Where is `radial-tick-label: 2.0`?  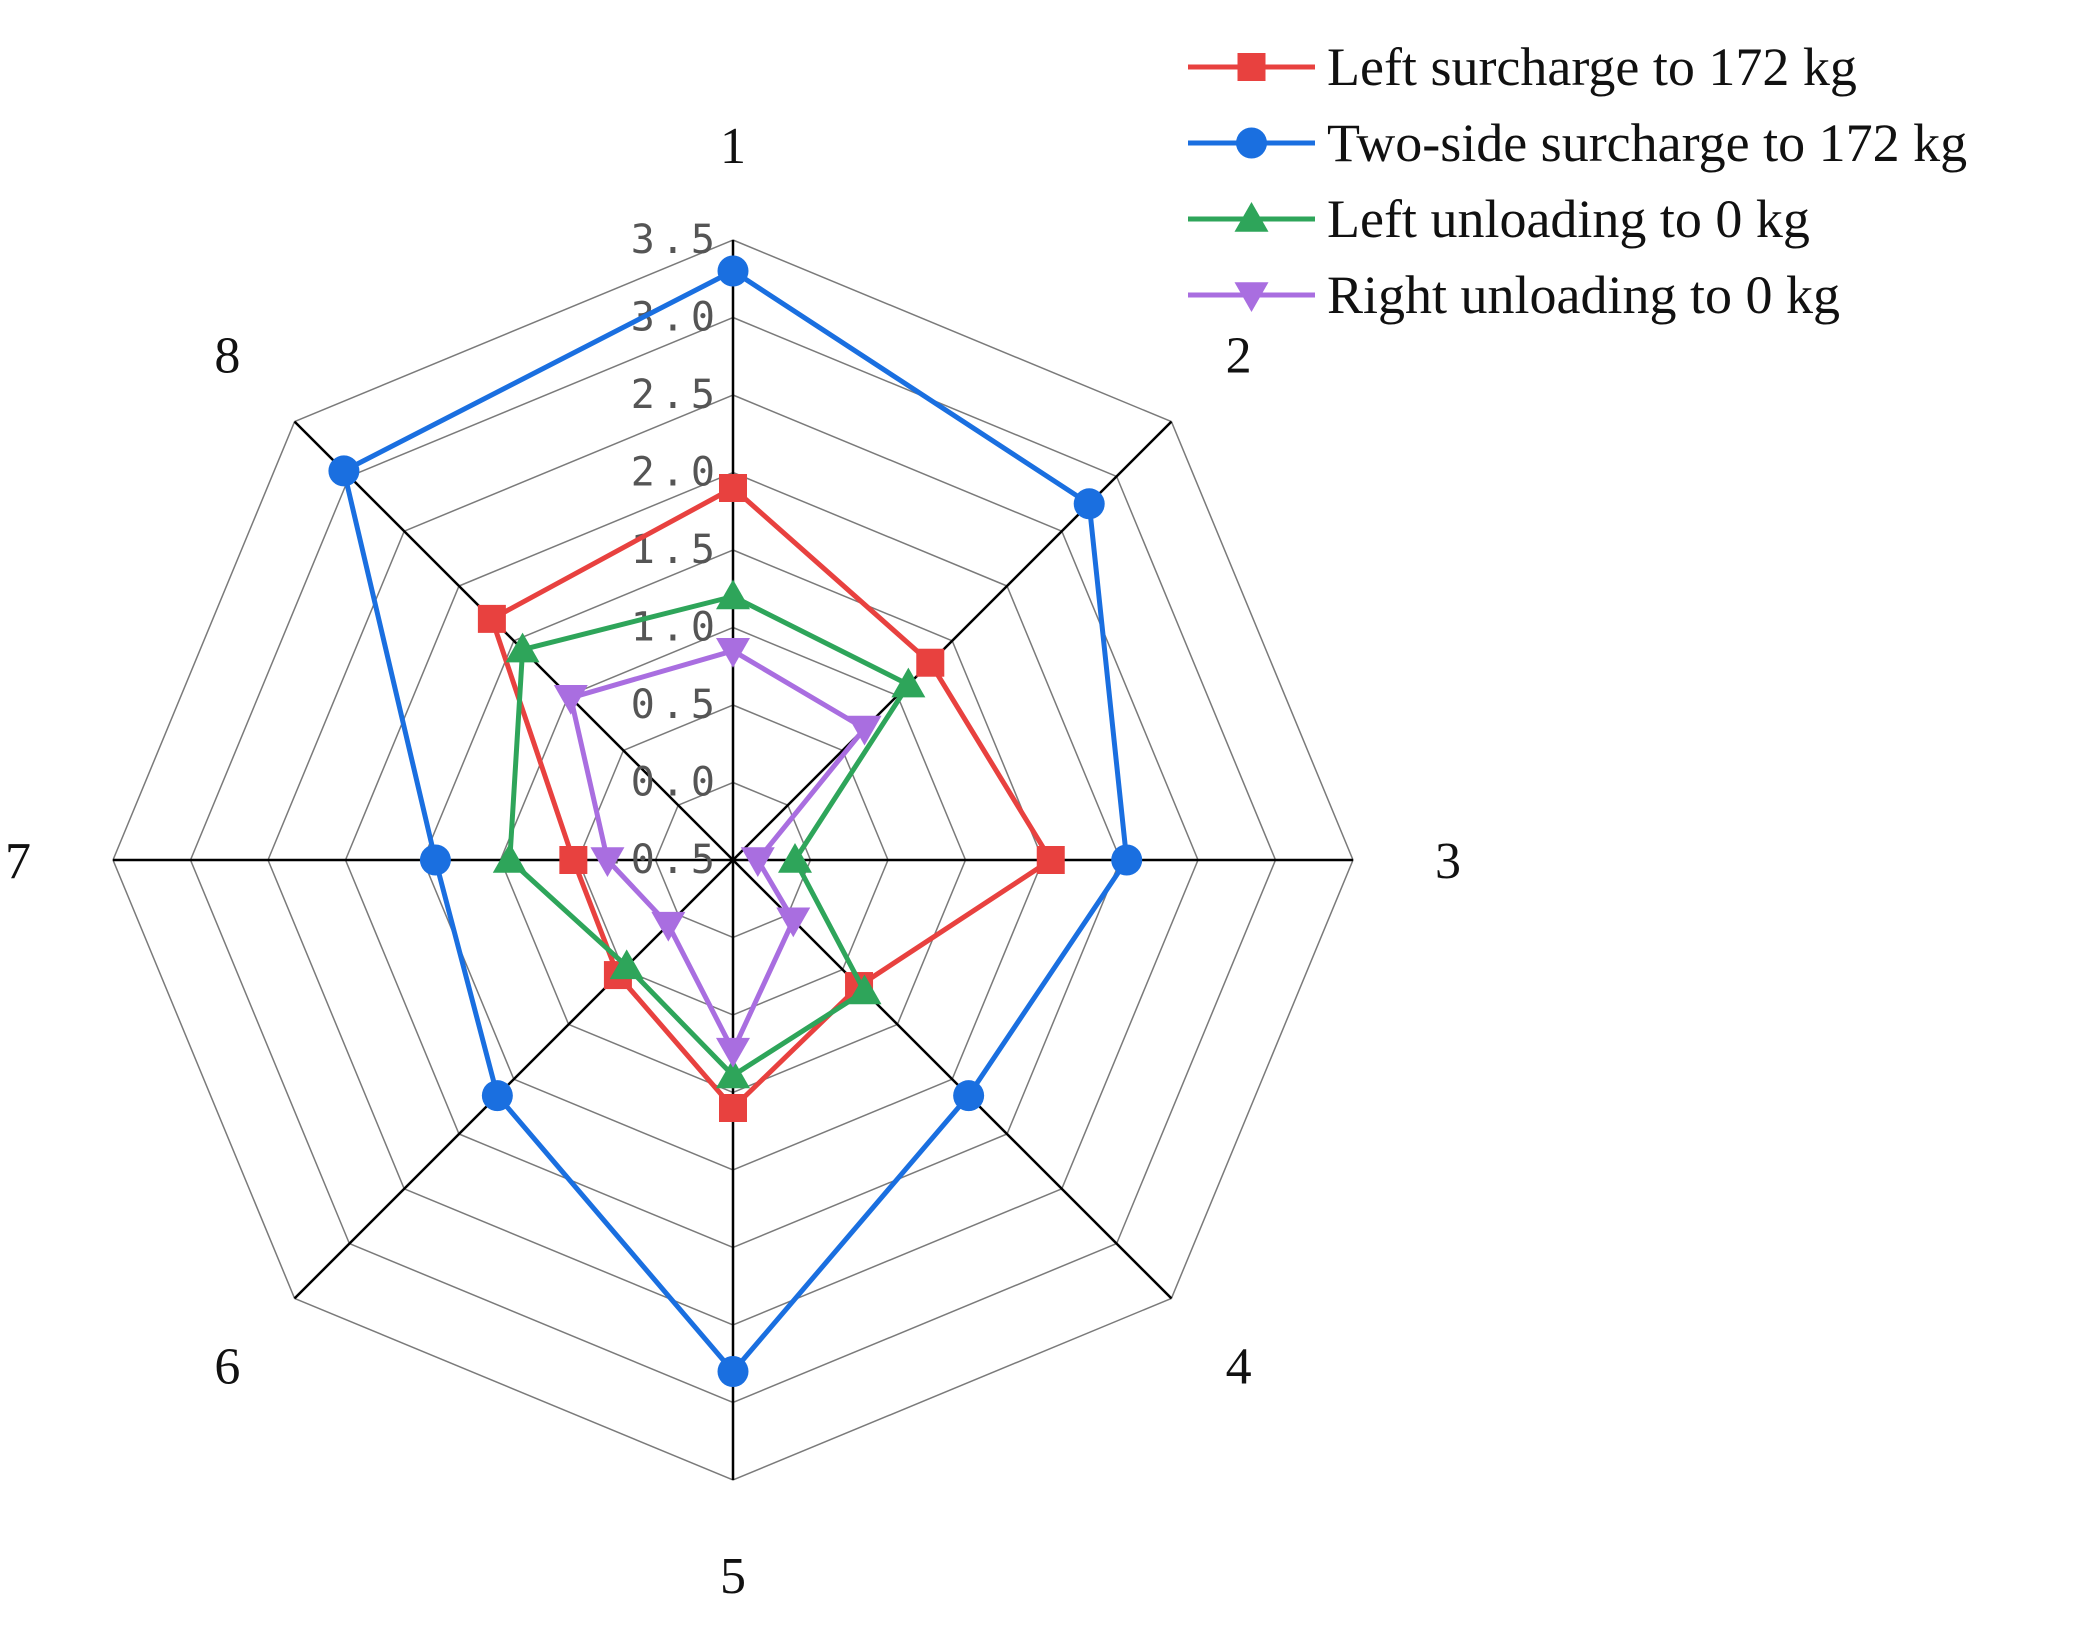
radial-tick-label: 2.0 is located at coordinates (676, 473).